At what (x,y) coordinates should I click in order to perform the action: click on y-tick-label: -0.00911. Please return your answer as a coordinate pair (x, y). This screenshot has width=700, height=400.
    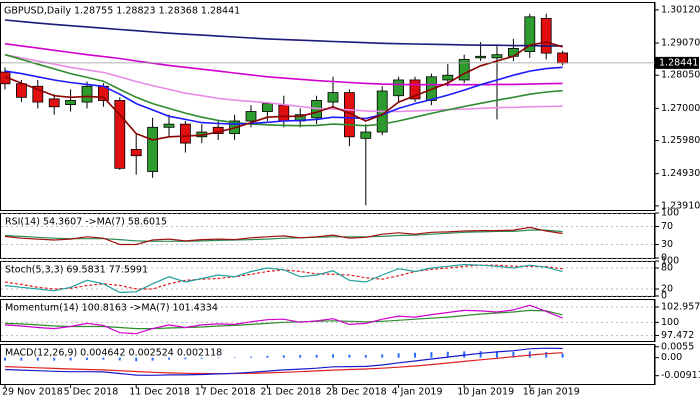
    Looking at the image, I should click on (680, 375).